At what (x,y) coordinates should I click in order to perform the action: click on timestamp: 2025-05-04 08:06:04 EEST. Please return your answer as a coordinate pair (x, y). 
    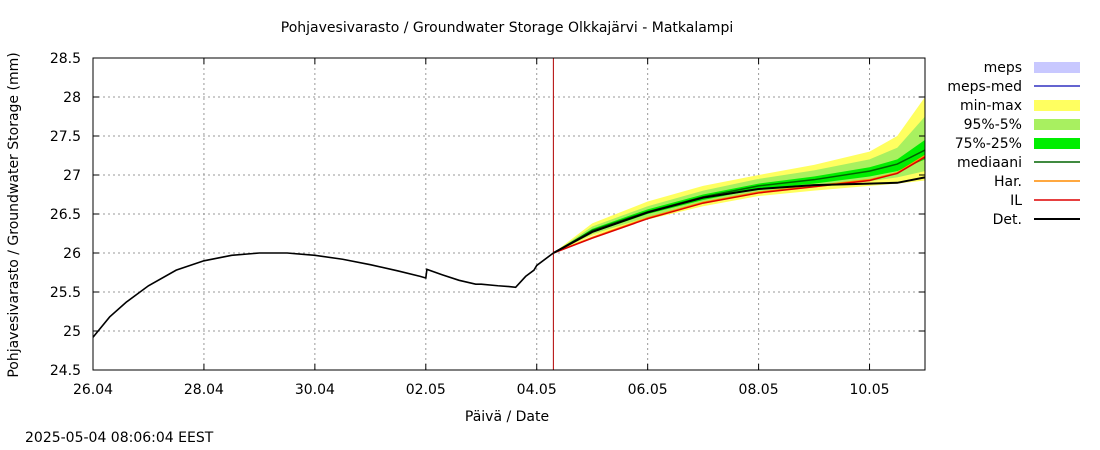
    Looking at the image, I should click on (119, 438).